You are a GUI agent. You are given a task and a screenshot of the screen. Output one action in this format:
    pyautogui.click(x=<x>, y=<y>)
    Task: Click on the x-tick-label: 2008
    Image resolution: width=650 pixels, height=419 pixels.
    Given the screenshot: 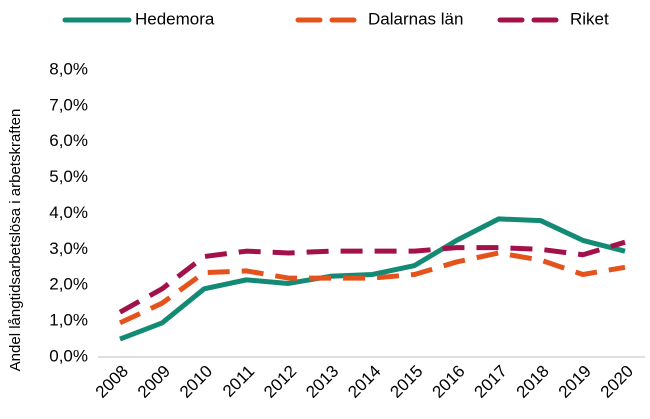 What is the action you would take?
    pyautogui.click(x=112, y=382)
    